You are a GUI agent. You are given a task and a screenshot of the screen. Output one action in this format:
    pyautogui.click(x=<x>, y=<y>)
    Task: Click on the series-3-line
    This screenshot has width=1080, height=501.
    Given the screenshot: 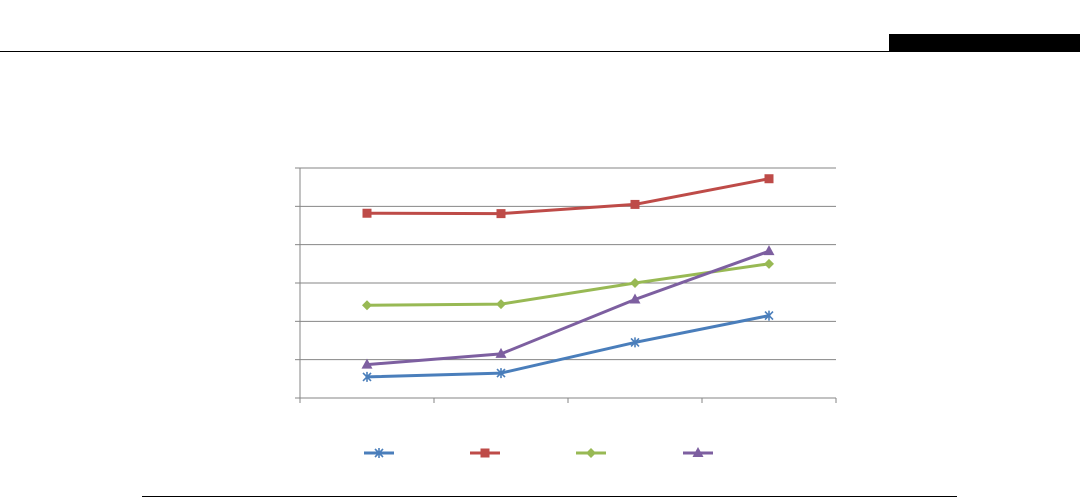 What is the action you would take?
    pyautogui.click(x=568, y=284)
    